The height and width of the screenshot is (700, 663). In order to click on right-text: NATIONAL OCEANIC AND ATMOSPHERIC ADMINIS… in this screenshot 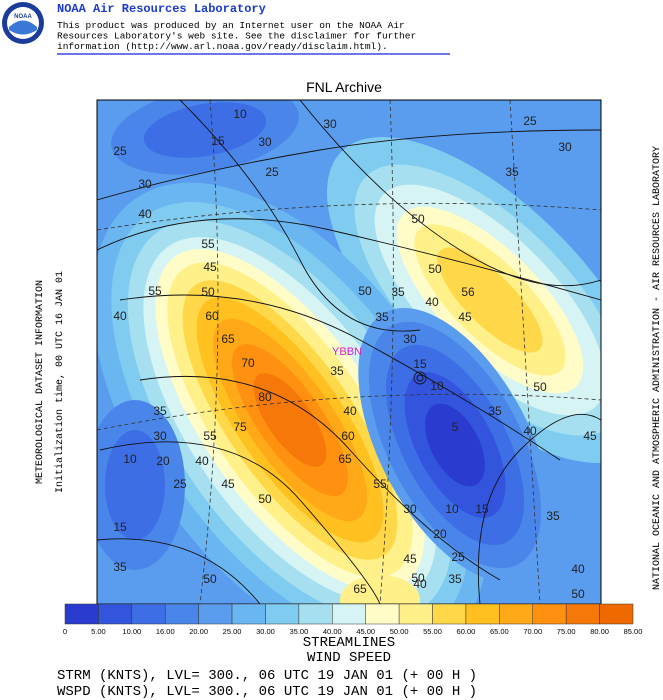, I will do `click(657, 368)`.